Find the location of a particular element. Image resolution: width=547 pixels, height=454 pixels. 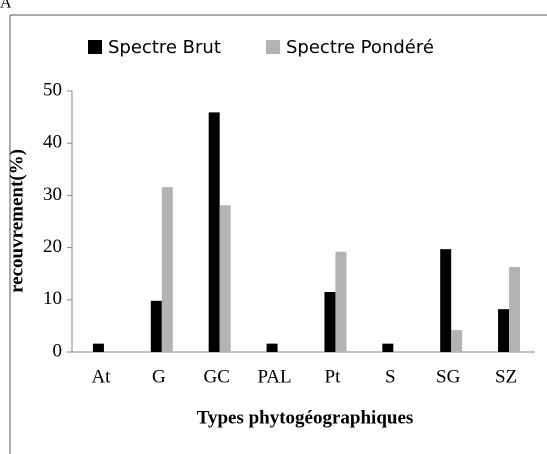

x-tick-label: SZ is located at coordinates (506, 376).